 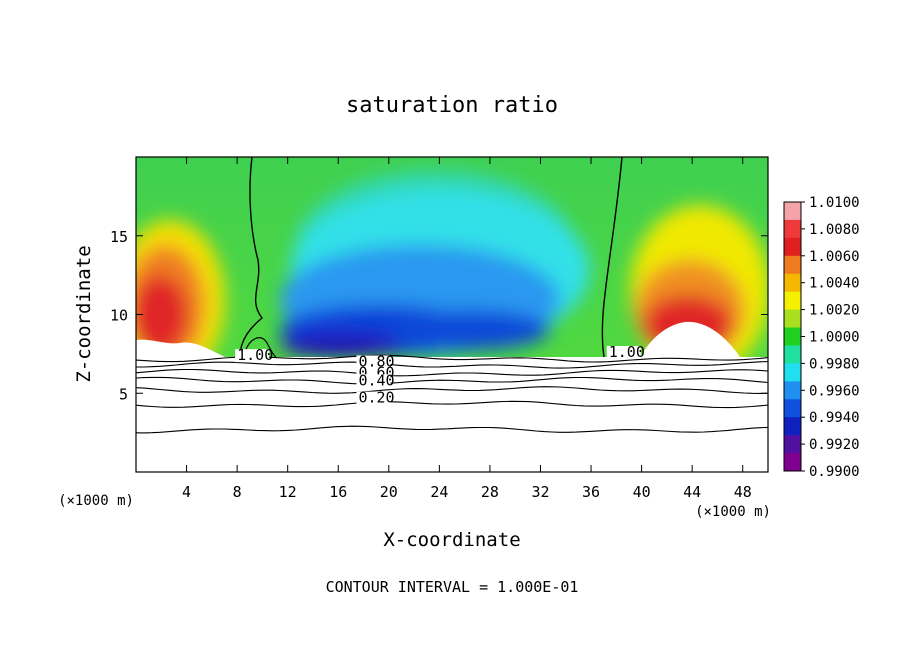 I want to click on colorbar-label: 1.0020, so click(x=834, y=311).